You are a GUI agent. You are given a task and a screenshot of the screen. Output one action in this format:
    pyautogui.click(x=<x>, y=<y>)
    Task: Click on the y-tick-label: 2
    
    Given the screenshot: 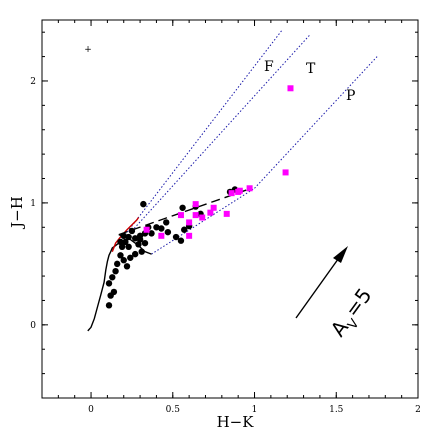 What is the action you would take?
    pyautogui.click(x=33, y=82)
    